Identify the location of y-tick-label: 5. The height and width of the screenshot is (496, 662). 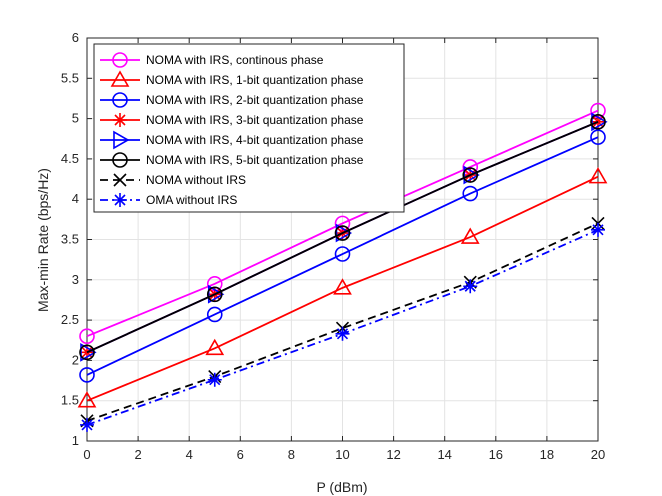
(75, 118).